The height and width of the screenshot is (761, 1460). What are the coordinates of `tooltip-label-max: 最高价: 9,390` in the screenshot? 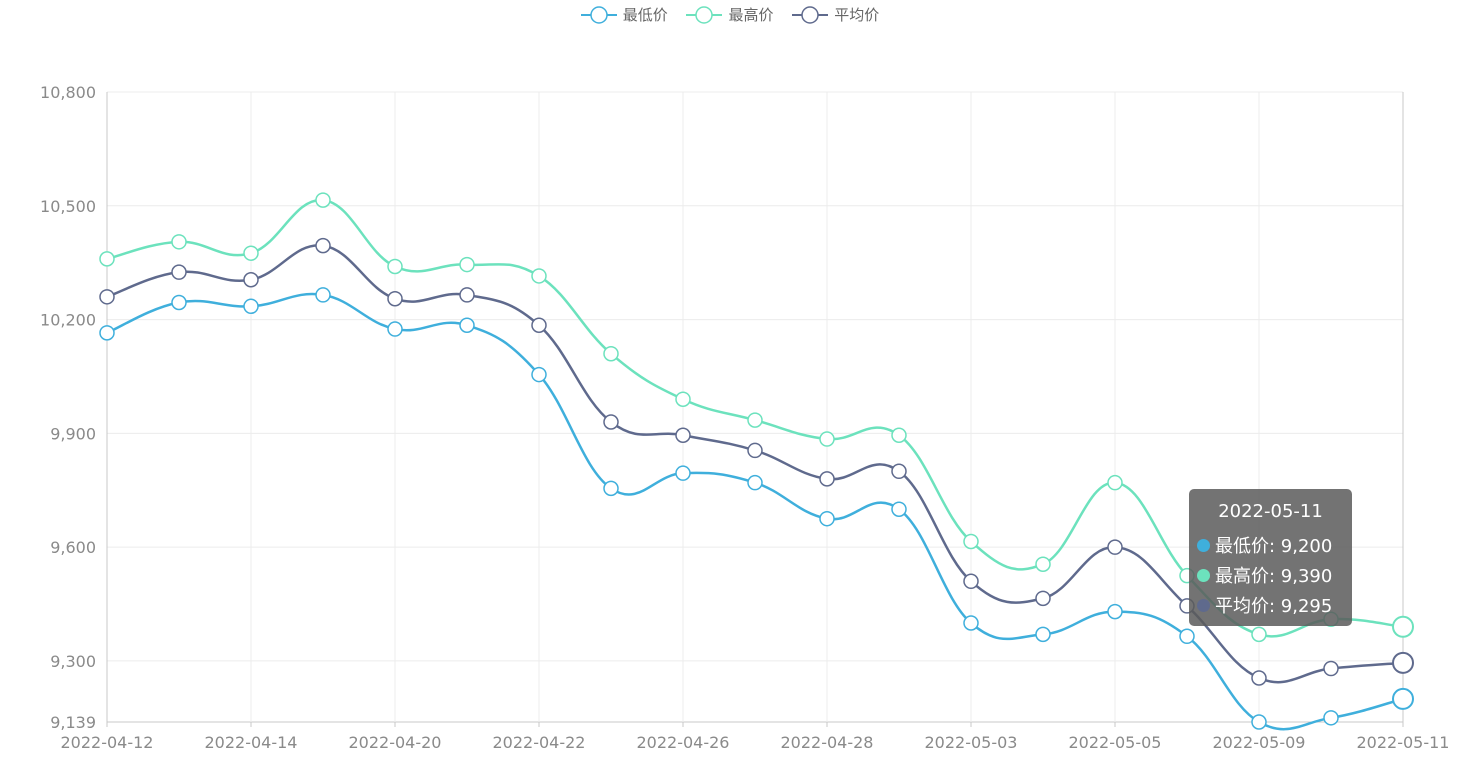 It's located at (1274, 576).